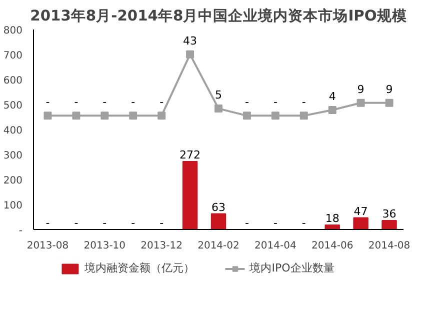 This screenshot has height=327, width=434. What do you see at coordinates (389, 214) in the screenshot?
I see `data-label: 36` at bounding box center [389, 214].